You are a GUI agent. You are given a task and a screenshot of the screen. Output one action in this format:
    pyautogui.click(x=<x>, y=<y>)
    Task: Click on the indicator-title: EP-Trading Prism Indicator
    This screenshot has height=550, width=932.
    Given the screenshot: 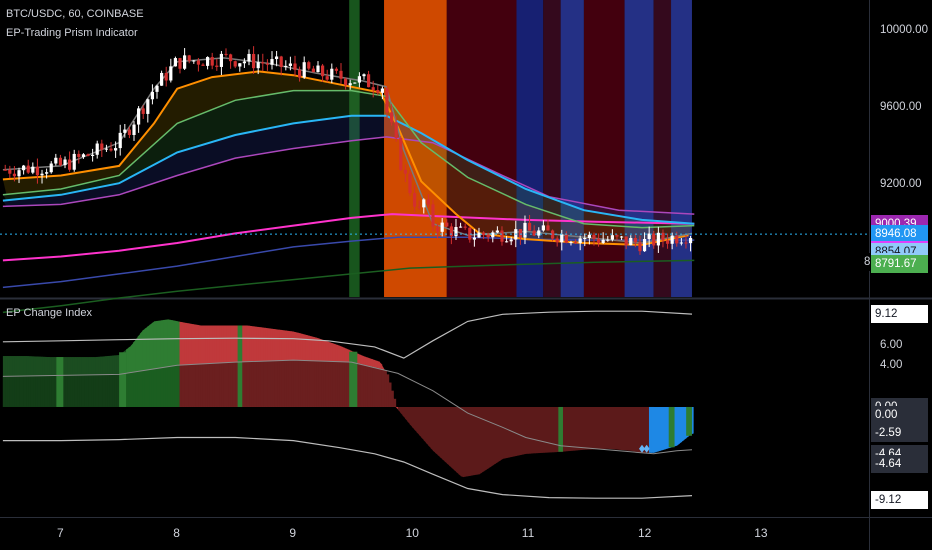 What is the action you would take?
    pyautogui.click(x=72, y=33)
    